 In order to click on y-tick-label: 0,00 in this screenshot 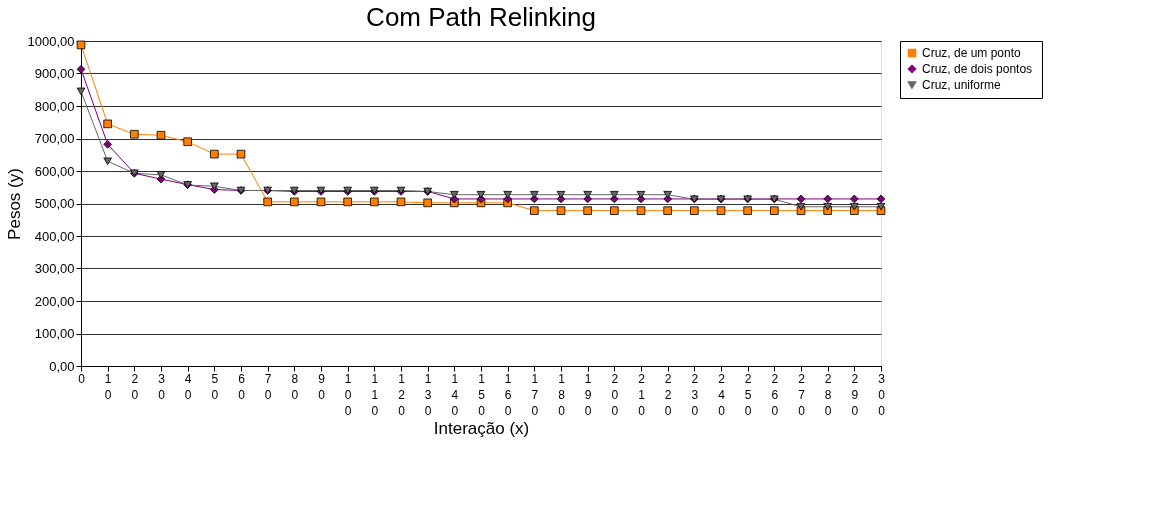, I will do `click(62, 366)`.